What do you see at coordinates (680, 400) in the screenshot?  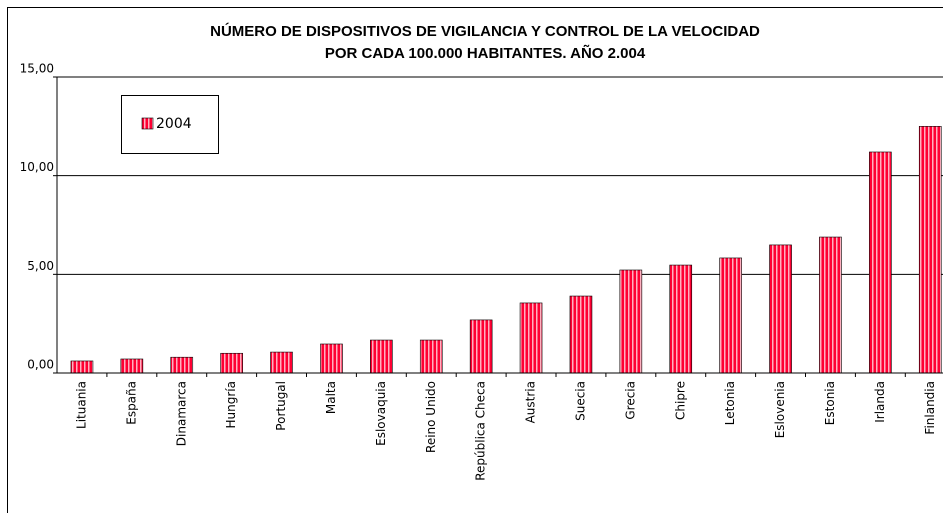 I see `x-tick-label: Chipre` at bounding box center [680, 400].